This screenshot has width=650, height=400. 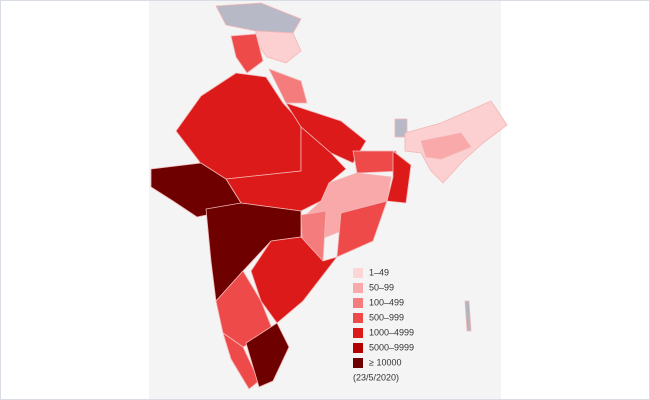 What do you see at coordinates (247, 53) in the screenshot?
I see `region-punjab` at bounding box center [247, 53].